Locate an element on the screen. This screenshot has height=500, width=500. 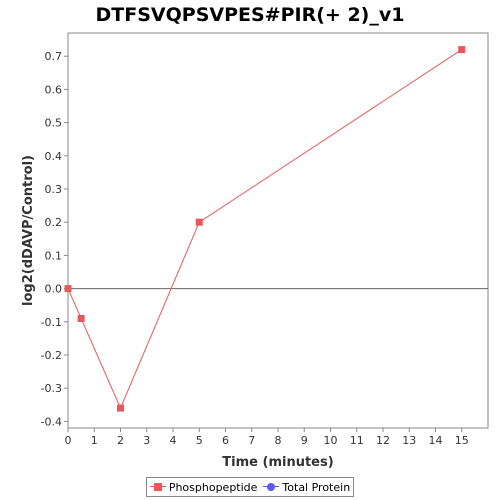
y-tick-label: 0.5 is located at coordinates (54, 123).